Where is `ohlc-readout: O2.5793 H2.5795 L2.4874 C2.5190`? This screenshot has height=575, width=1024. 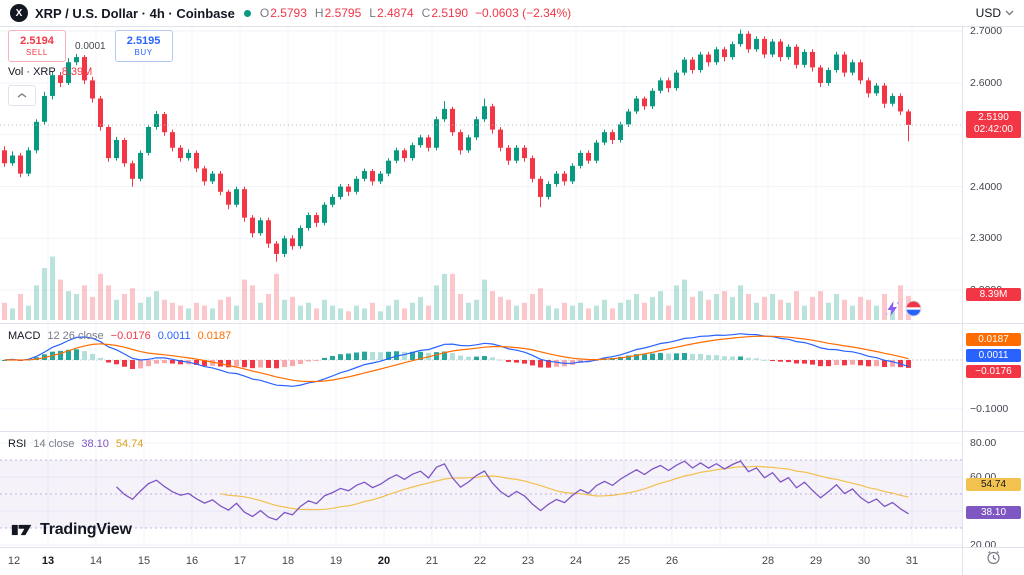 ohlc-readout: O2.5793 H2.5795 L2.4874 C2.5190 is located at coordinates (364, 13).